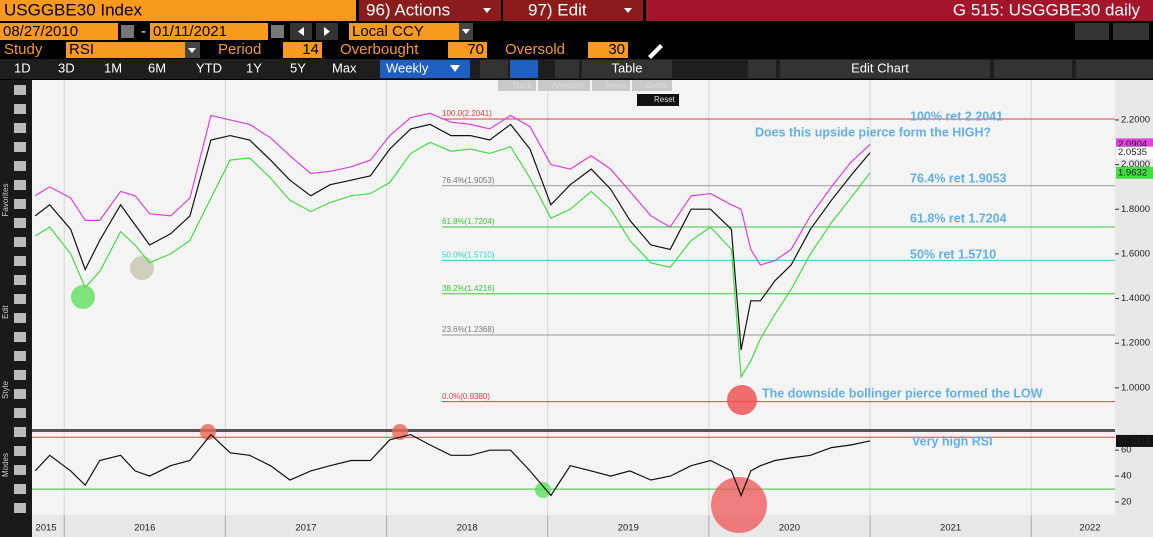 Image resolution: width=1153 pixels, height=537 pixels. Describe the element at coordinates (1131, 31) in the screenshot. I see `redo-button` at that location.